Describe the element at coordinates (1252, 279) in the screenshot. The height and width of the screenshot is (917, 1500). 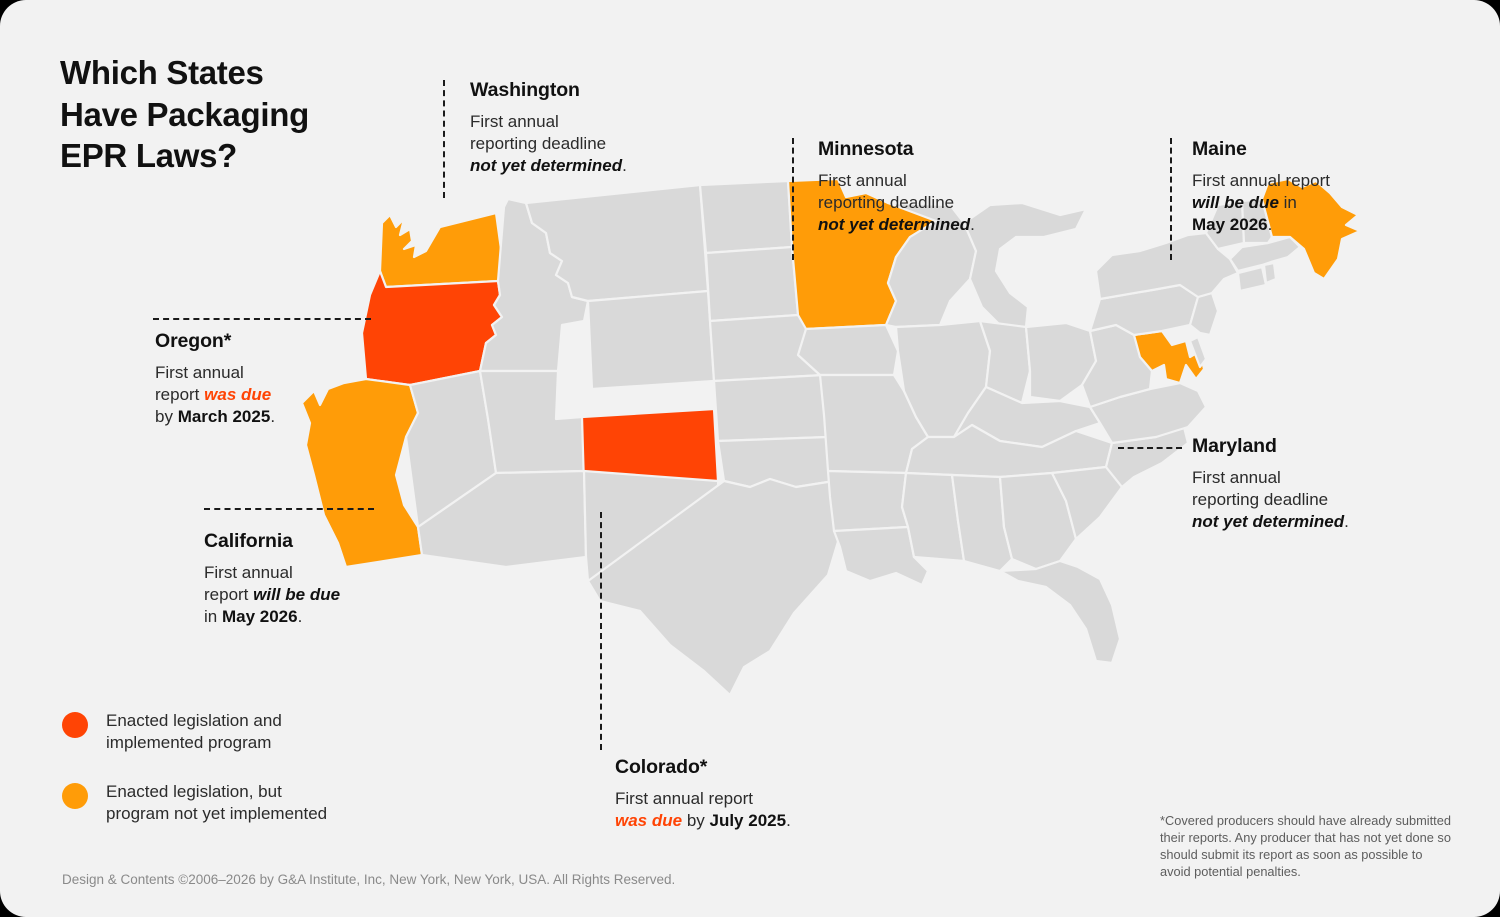
I see `state-connecticut` at that location.